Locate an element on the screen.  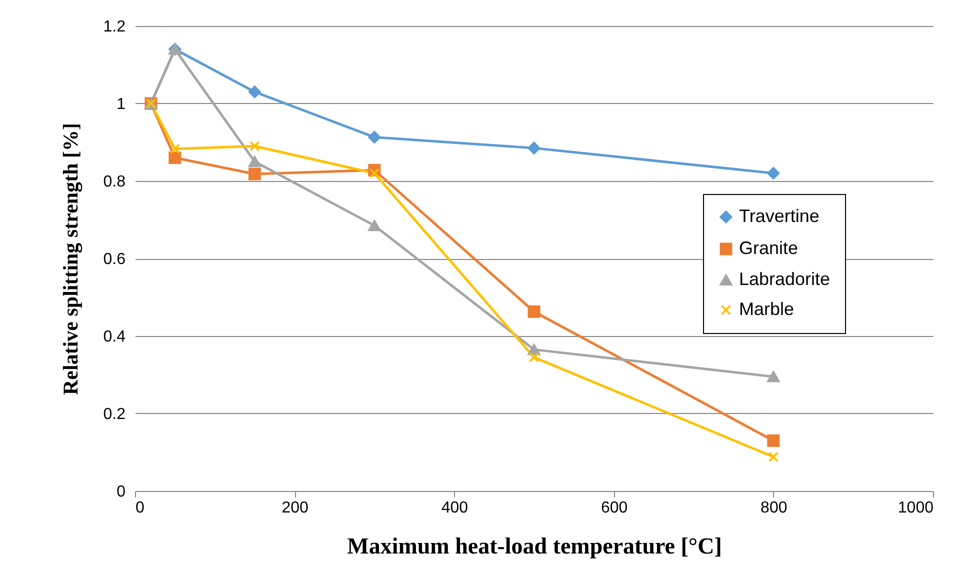
y-tick-label: 1 is located at coordinates (121, 104).